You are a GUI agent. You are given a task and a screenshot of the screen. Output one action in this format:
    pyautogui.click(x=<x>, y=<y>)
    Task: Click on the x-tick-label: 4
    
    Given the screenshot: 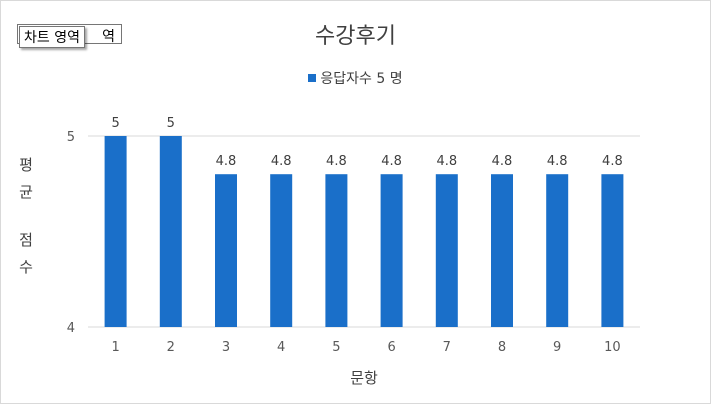 What is the action you would take?
    pyautogui.click(x=281, y=347)
    